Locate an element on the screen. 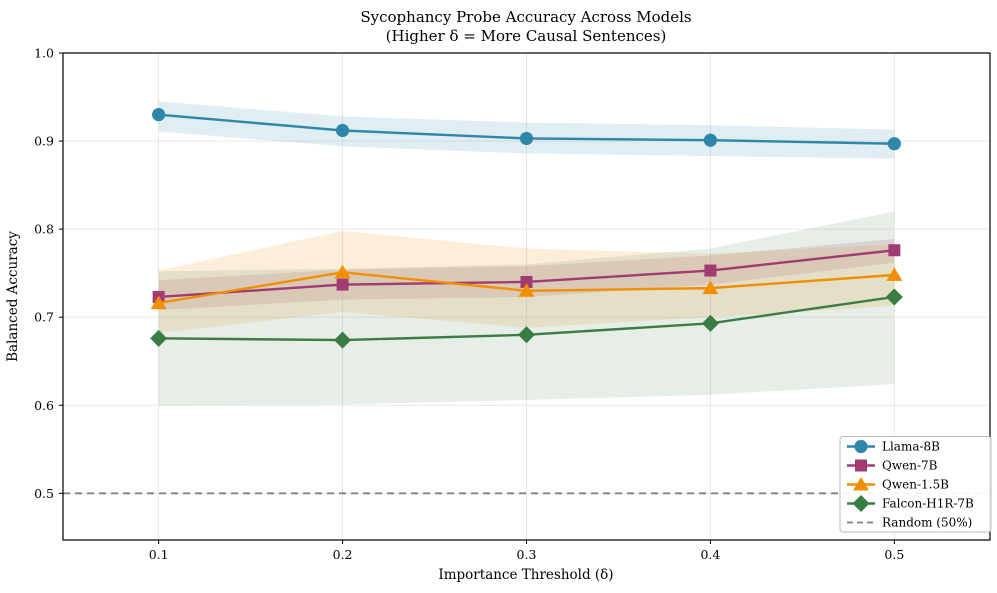 The image size is (997, 593). x-tick-label: 0.4 is located at coordinates (710, 554).